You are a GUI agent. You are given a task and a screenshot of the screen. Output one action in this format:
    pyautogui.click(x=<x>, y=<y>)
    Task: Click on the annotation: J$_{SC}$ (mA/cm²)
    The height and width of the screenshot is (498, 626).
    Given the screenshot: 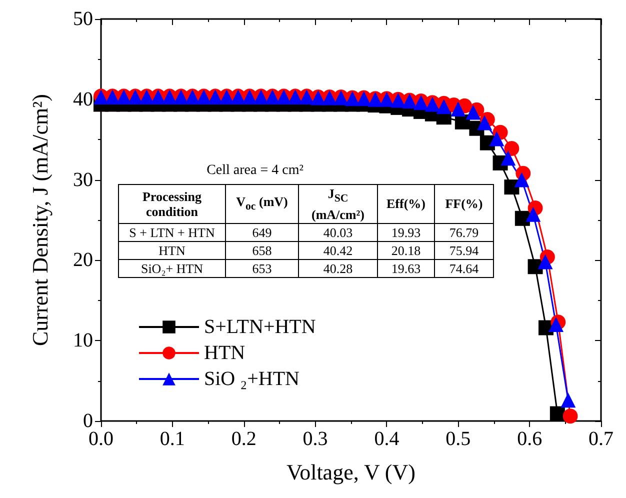 What is the action you would take?
    pyautogui.click(x=338, y=204)
    